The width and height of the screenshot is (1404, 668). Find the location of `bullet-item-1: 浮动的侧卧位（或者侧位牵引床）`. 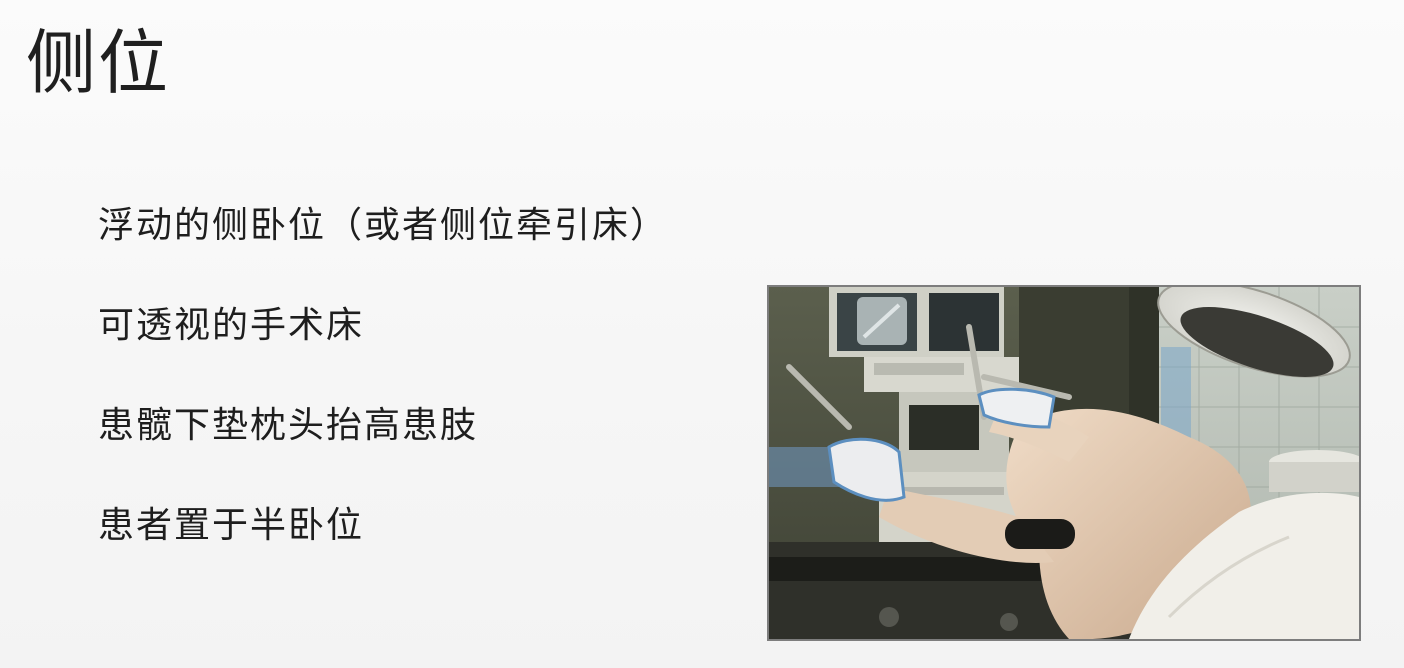

bullet-item-1: 浮动的侧卧位（或者侧位牵引床） is located at coordinates (383, 225).